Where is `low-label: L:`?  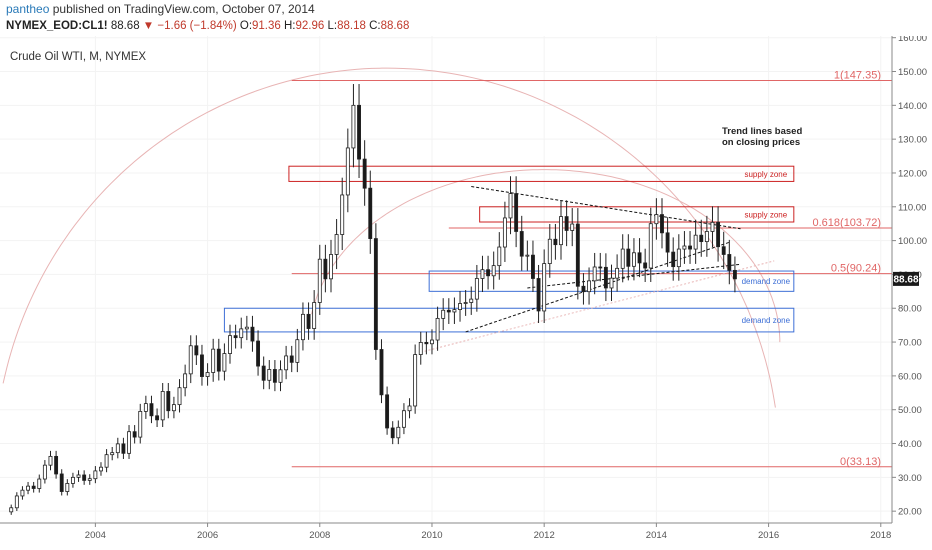 low-label: L: is located at coordinates (332, 26).